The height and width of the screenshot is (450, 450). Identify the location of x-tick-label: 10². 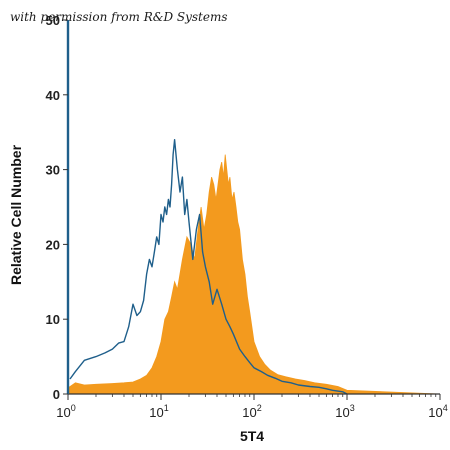
(251, 411).